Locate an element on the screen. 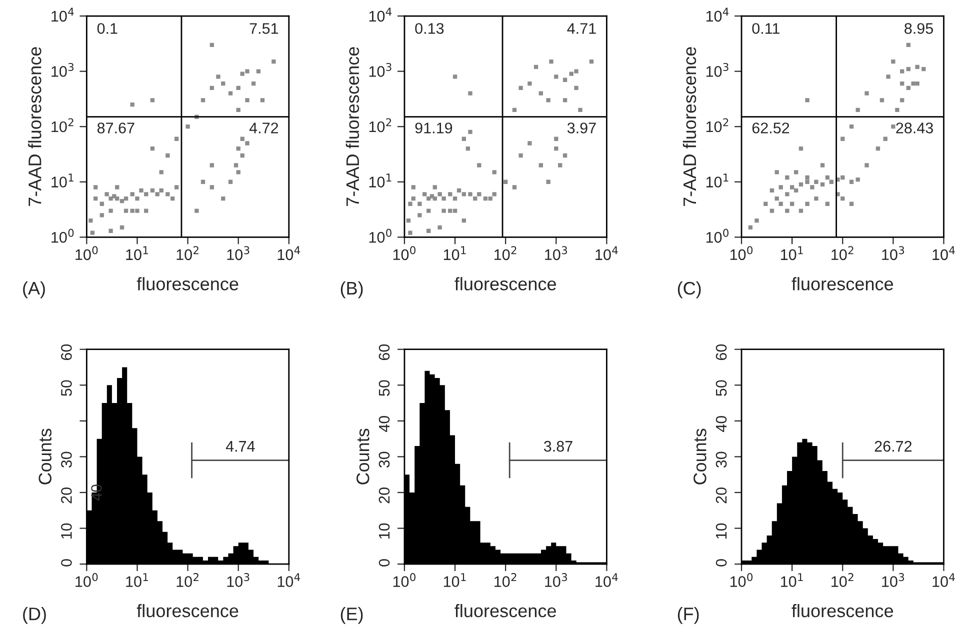  annotation: 91.19 is located at coordinates (433, 128).